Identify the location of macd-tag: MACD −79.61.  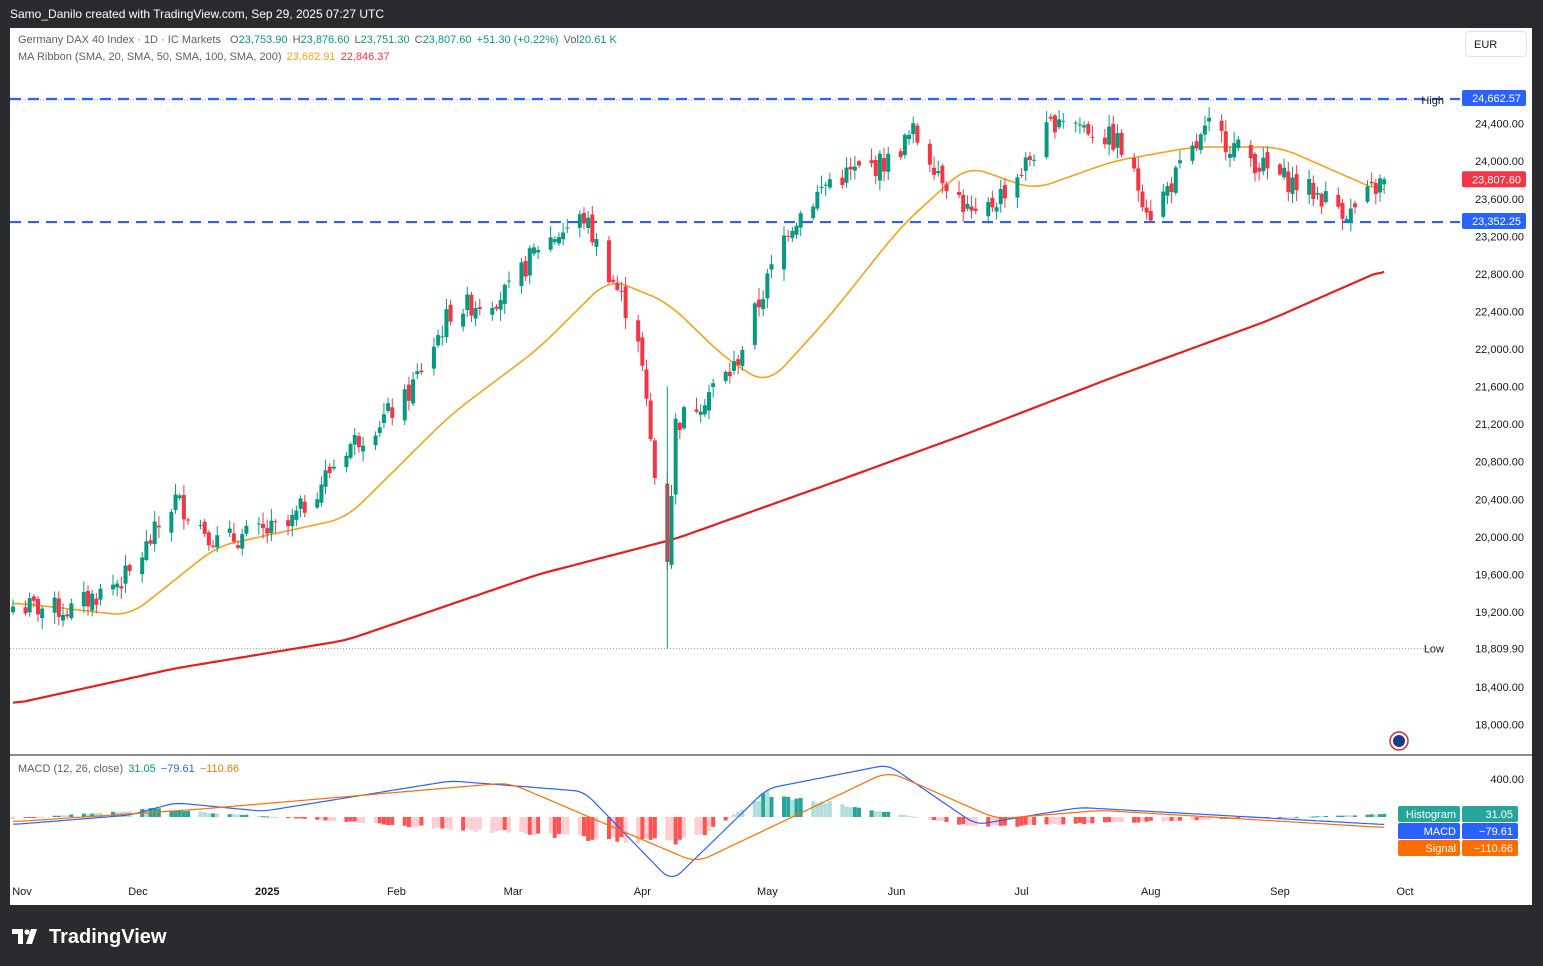
(1458, 831).